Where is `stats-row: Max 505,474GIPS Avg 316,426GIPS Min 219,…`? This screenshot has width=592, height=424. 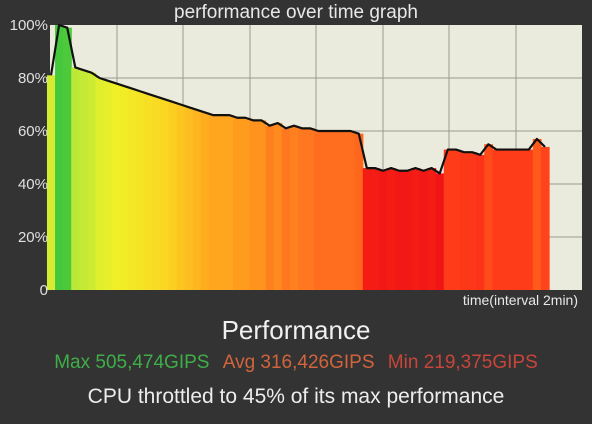 stats-row: Max 505,474GIPS Avg 316,426GIPS Min 219,… is located at coordinates (296, 363).